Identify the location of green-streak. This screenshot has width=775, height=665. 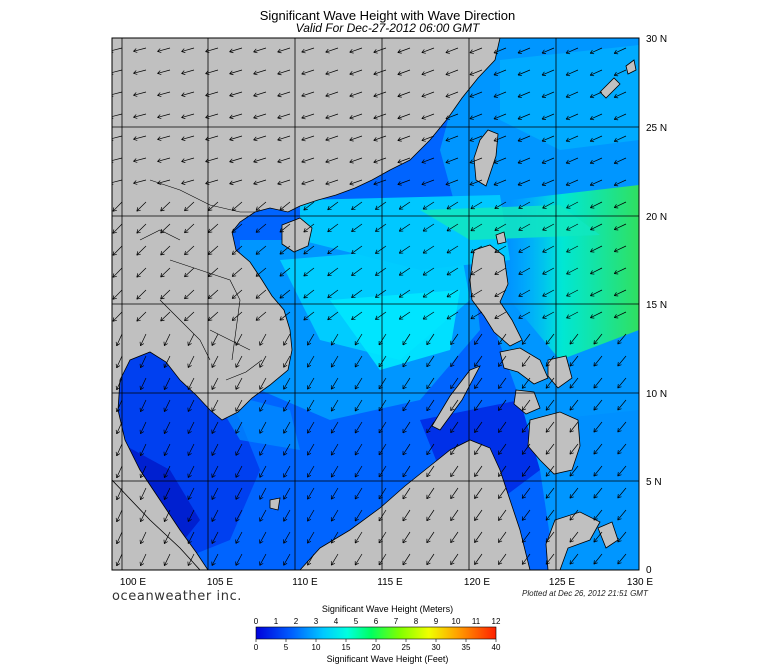
(510, 222).